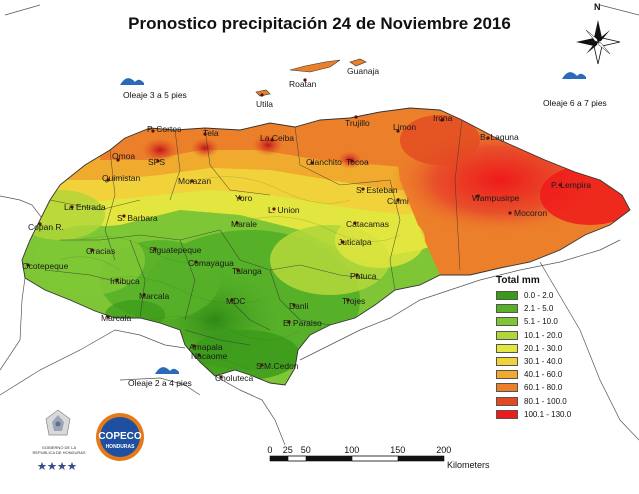 The image size is (639, 494). Describe the element at coordinates (205, 134) in the screenshot. I see `city-dot-tela` at that location.